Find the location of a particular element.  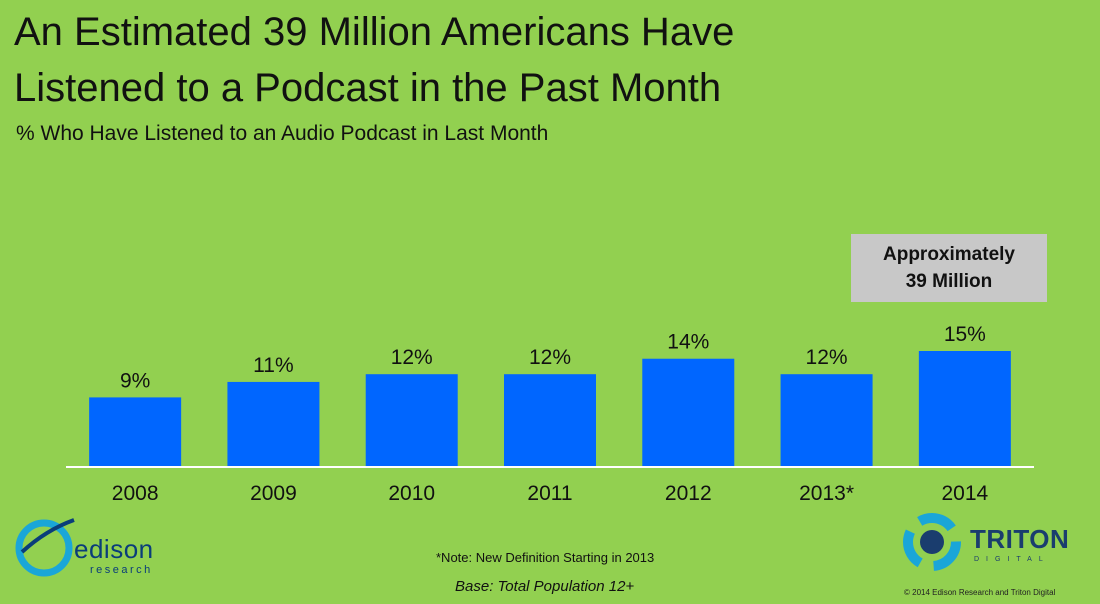

edison-logo-sub: research is located at coordinates (121, 570).